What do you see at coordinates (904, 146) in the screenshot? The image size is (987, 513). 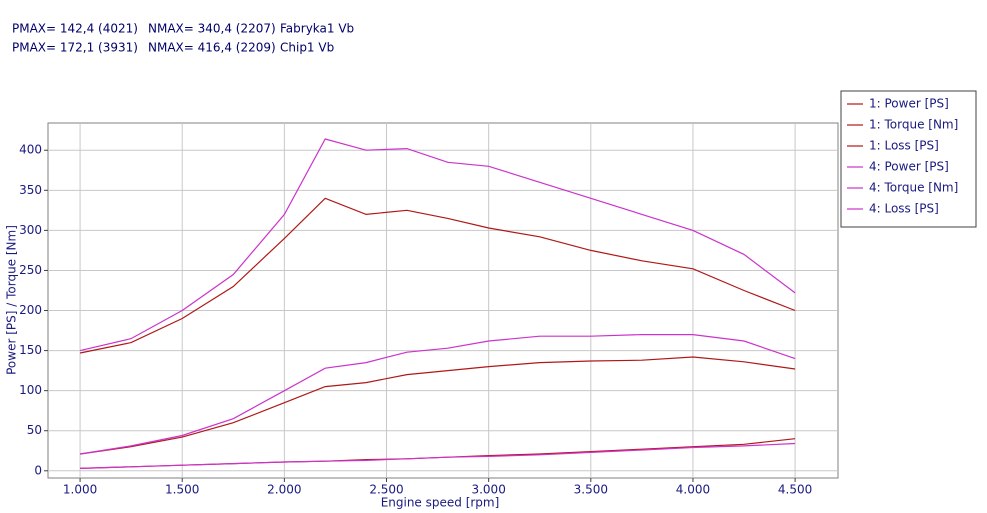 I see `legend-label: 1: Loss [PS]` at bounding box center [904, 146].